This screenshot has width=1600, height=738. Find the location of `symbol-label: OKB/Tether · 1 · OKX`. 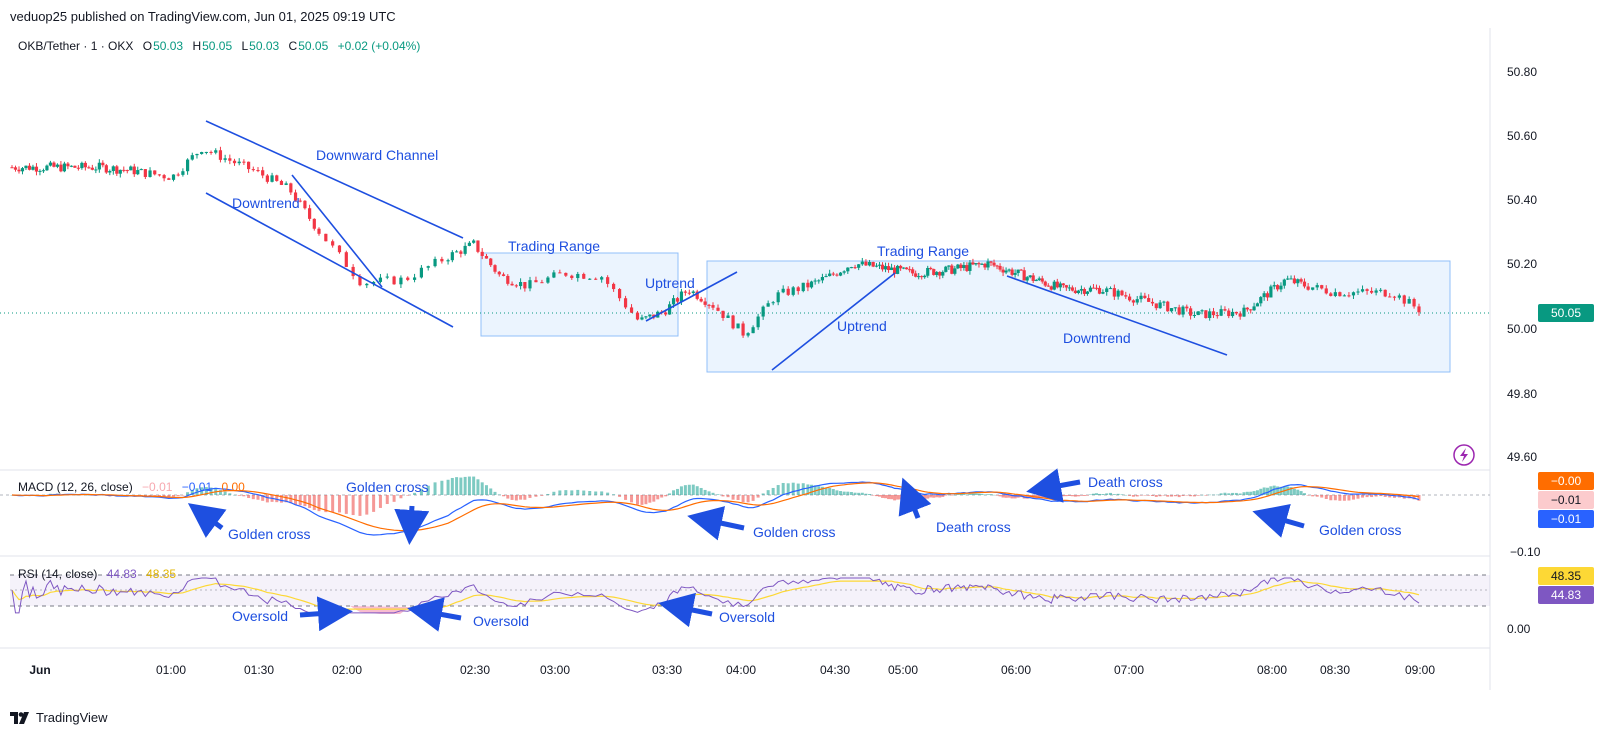

symbol-label: OKB/Tether · 1 · OKX is located at coordinates (76, 46).